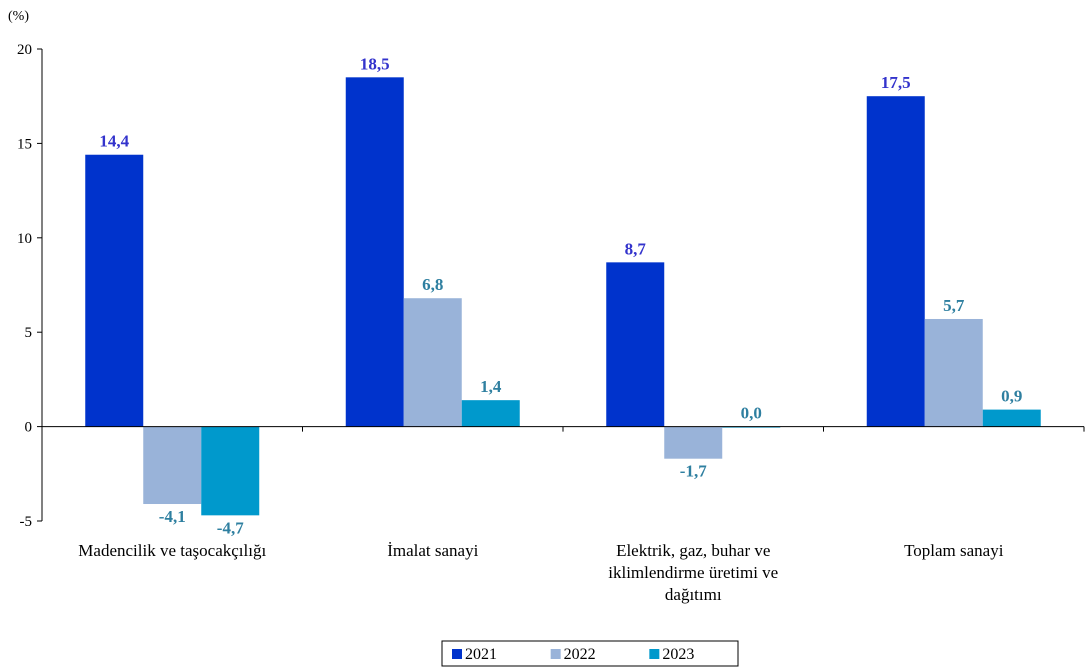 Image resolution: width=1087 pixels, height=667 pixels. What do you see at coordinates (114, 141) in the screenshot?
I see `data-label-2021: 14,4` at bounding box center [114, 141].